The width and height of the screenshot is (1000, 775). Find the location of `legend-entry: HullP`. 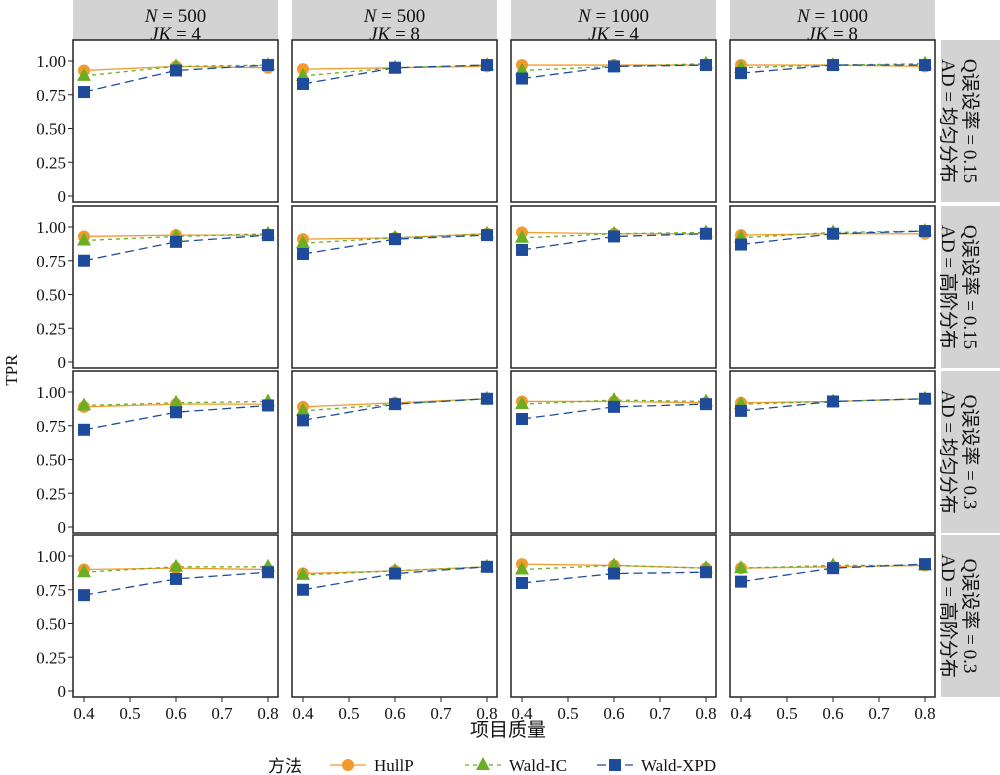

legend-entry: HullP is located at coordinates (394, 765).